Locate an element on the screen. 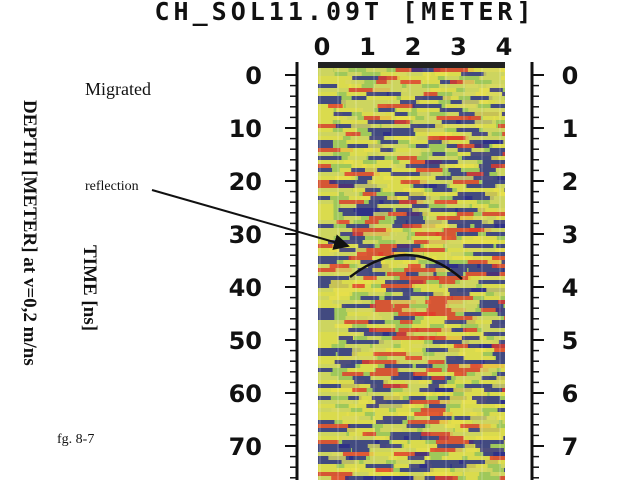 The height and width of the screenshot is (480, 640). top-tick-label: 4 is located at coordinates (504, 47).